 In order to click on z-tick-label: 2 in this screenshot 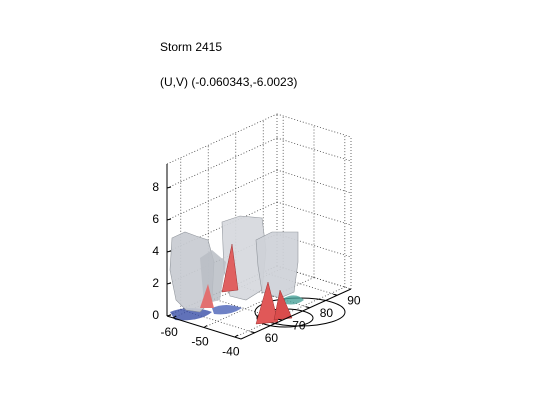, I will do `click(155, 283)`.